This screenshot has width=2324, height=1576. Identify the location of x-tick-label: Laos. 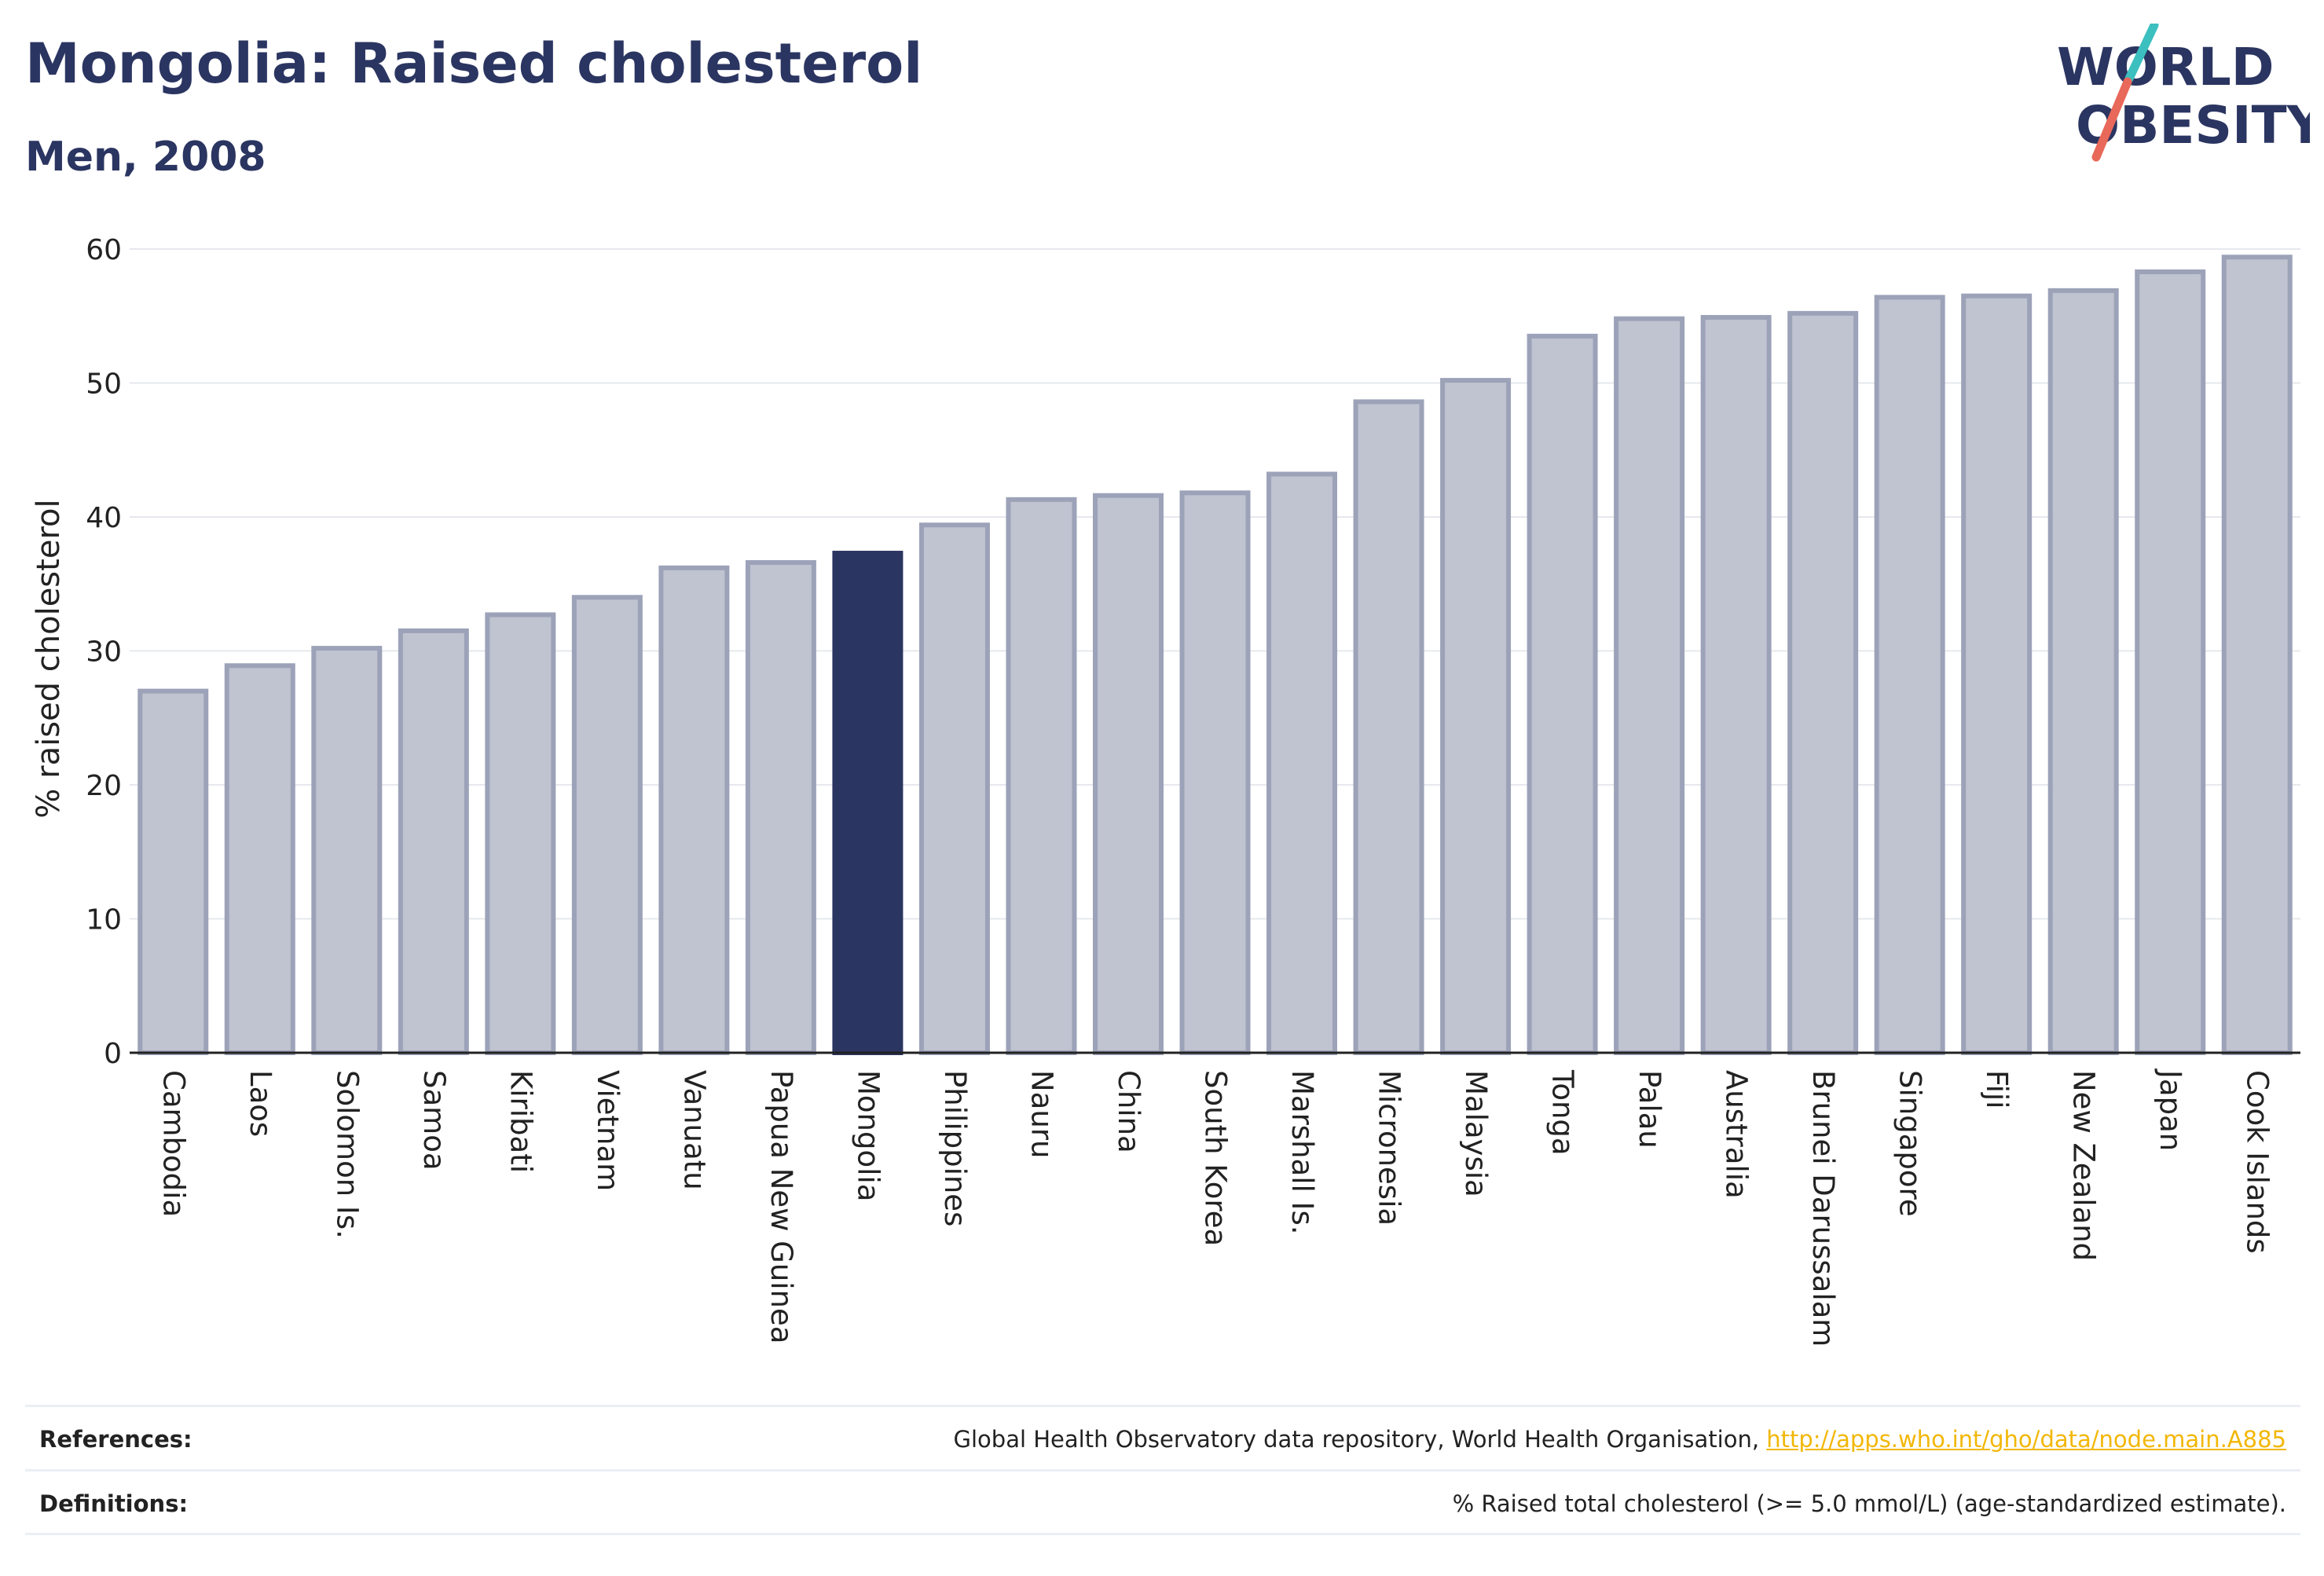
(260, 1103).